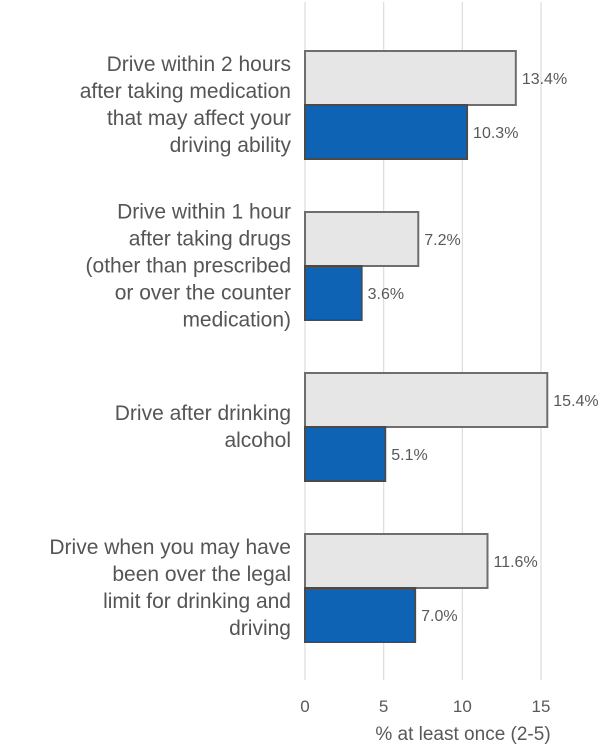  What do you see at coordinates (199, 64) in the screenshot?
I see `category-label-1-line-1: Drive within 2 hours` at bounding box center [199, 64].